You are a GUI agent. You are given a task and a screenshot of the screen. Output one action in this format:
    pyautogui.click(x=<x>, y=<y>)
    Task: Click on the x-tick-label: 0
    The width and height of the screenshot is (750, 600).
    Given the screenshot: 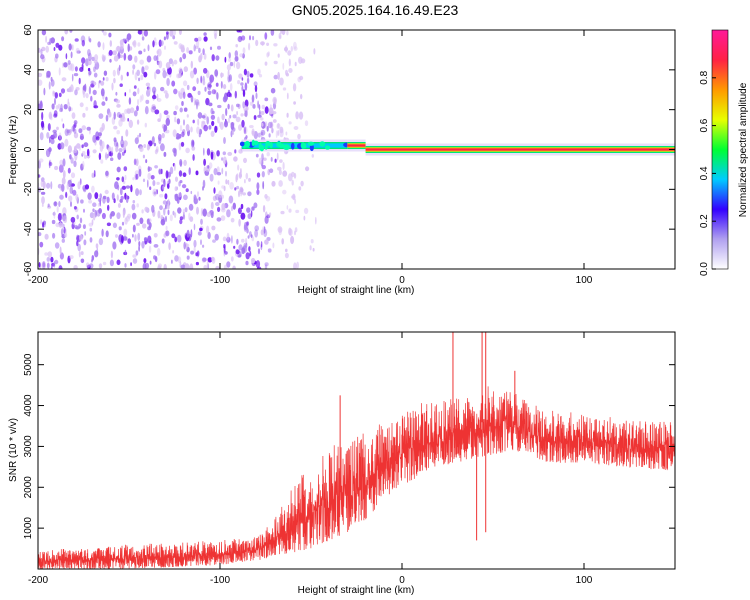 What is the action you would take?
    pyautogui.click(x=402, y=580)
    